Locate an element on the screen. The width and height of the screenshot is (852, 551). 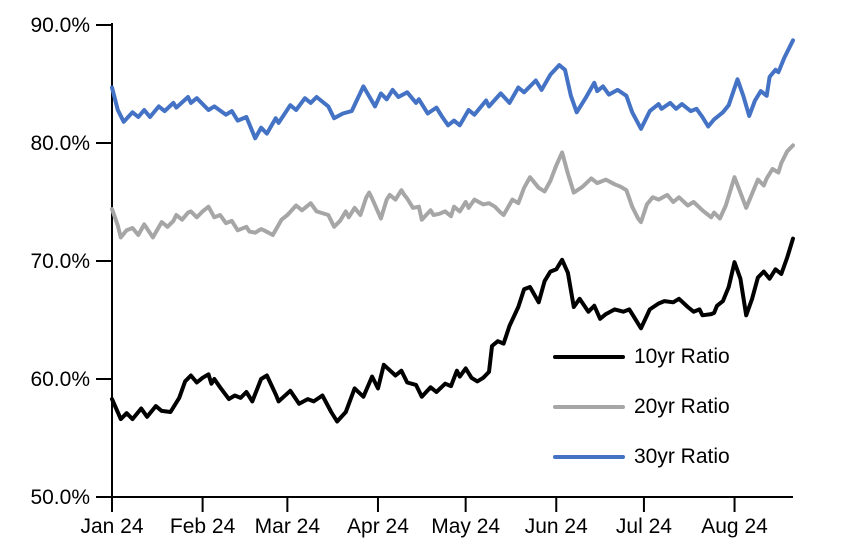
x-tick-label: Jun 24 is located at coordinates (556, 526).